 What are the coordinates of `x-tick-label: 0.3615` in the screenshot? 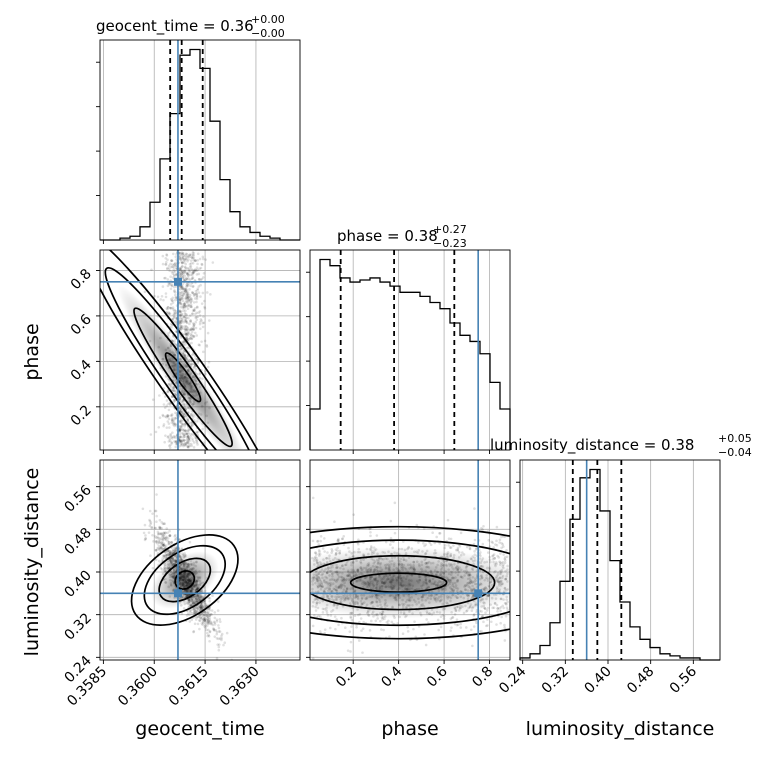 It's located at (189, 687).